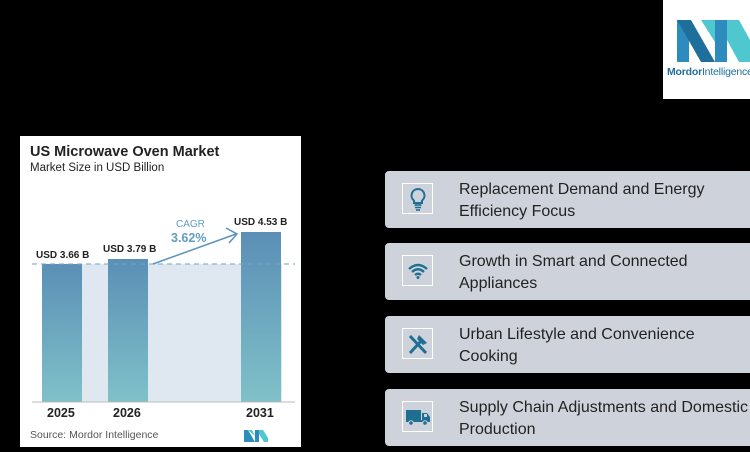  I want to click on driver-text: Urban Lifestyle and Convenience Cooking, so click(577, 345).